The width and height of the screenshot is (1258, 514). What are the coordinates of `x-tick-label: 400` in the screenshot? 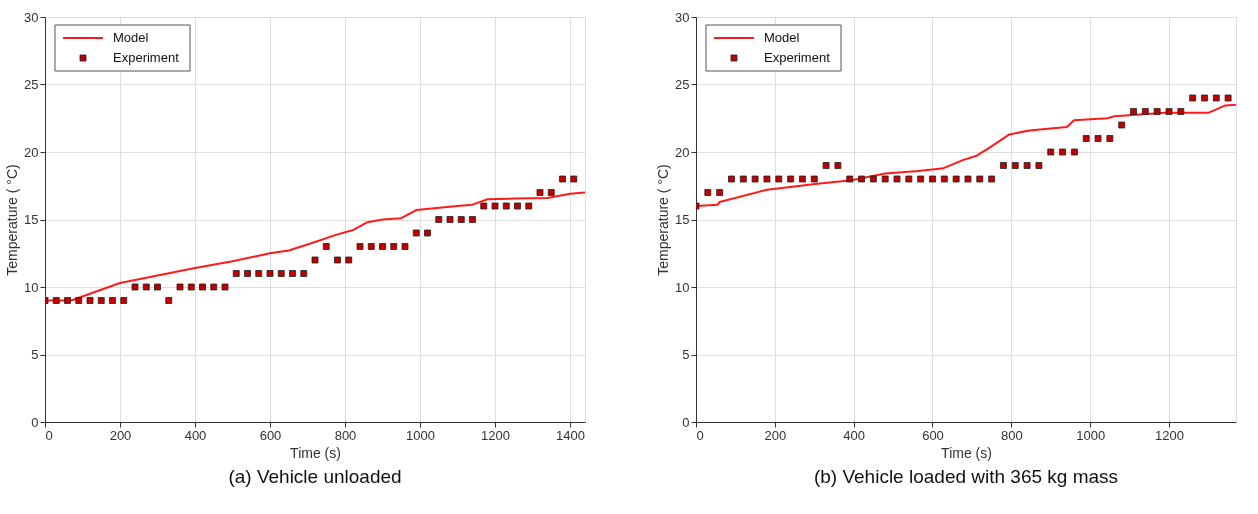 It's located at (195, 435).